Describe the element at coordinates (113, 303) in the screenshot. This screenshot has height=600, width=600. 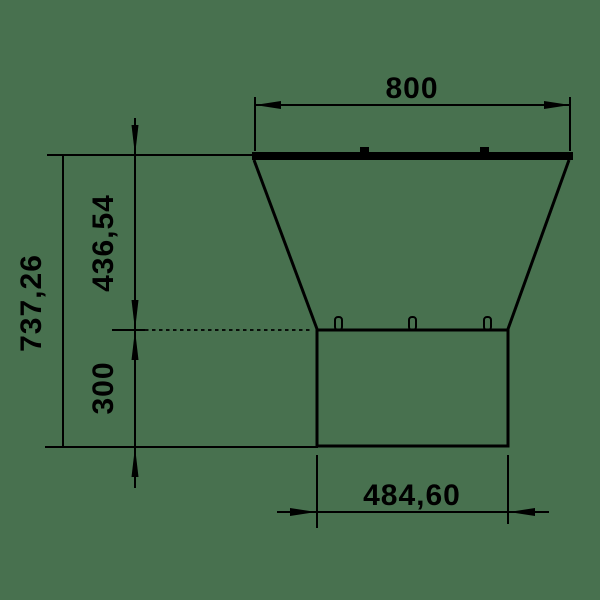
I see `dimension-chain-vertical: 436,54 300` at that location.